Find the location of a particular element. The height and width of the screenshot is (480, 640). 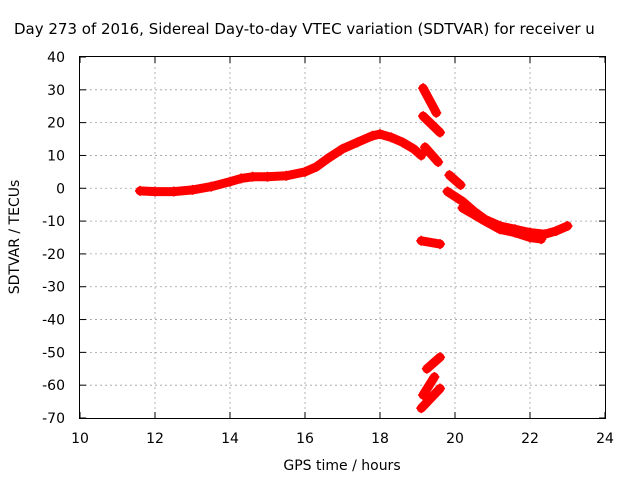

series-1-band is located at coordinates (280, 163).